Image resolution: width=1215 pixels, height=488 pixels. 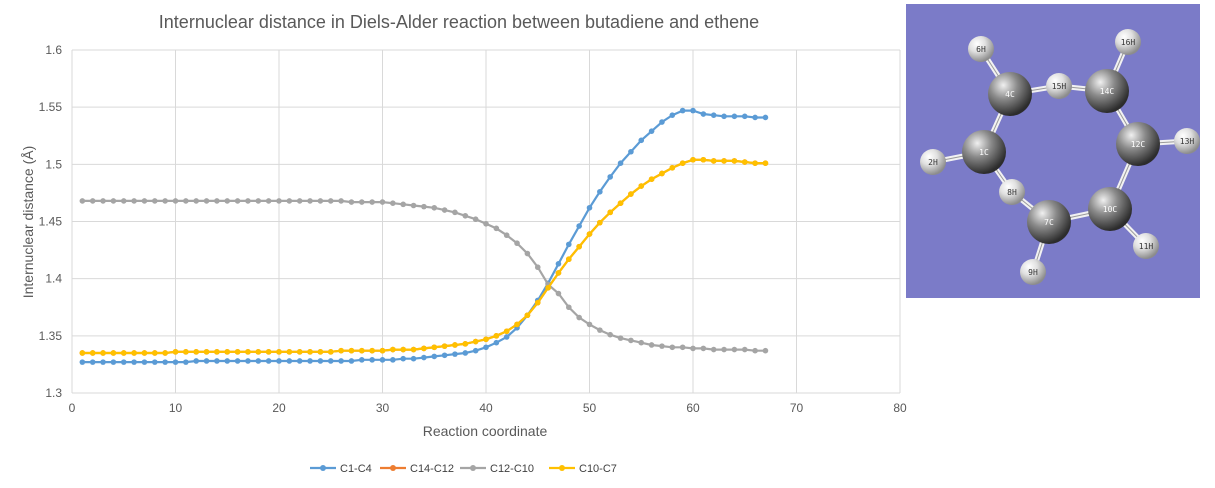 I want to click on carbon-atom: 1C, so click(x=984, y=152).